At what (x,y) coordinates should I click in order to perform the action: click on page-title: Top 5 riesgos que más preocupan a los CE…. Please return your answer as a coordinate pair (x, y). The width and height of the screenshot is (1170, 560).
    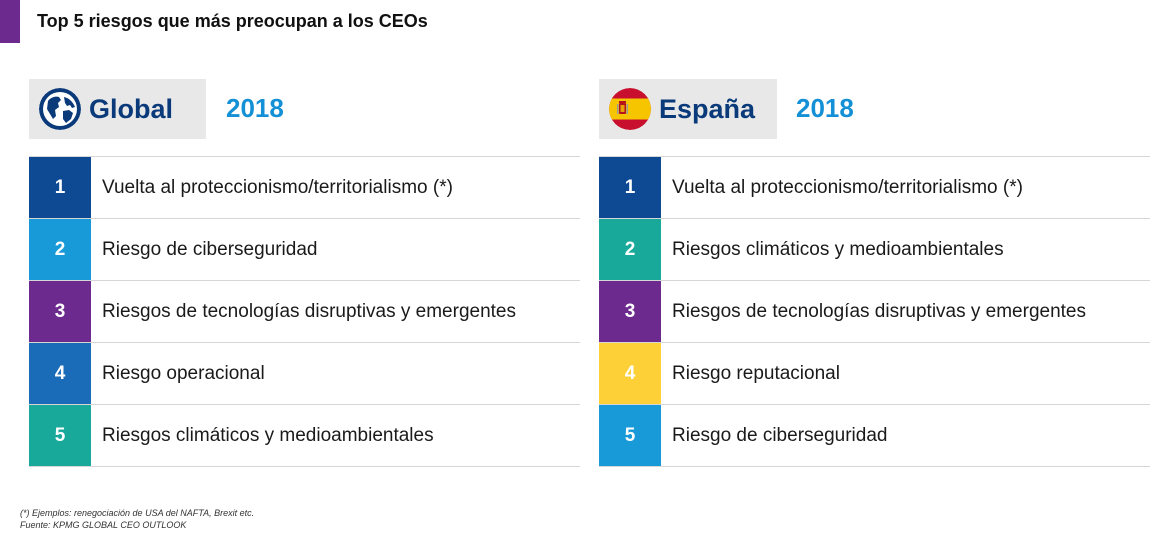
    Looking at the image, I should click on (232, 21).